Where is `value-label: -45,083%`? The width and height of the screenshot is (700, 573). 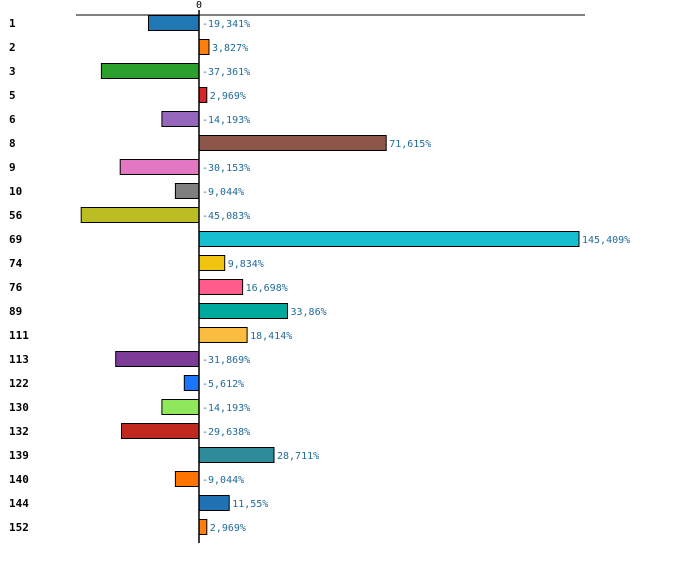 value-label: -45,083% is located at coordinates (226, 216).